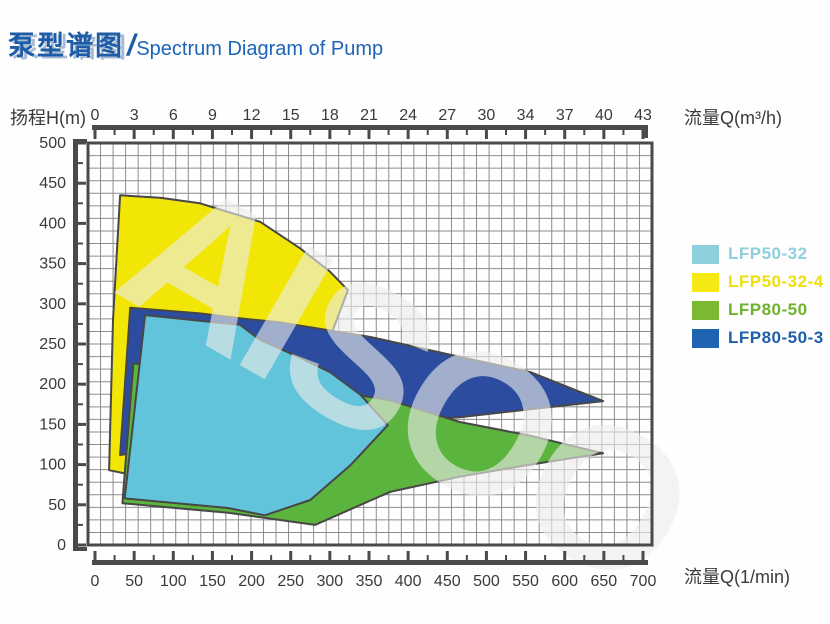 This screenshot has height=624, width=830. I want to click on bottom-axis-tick-label: 600, so click(564, 581).